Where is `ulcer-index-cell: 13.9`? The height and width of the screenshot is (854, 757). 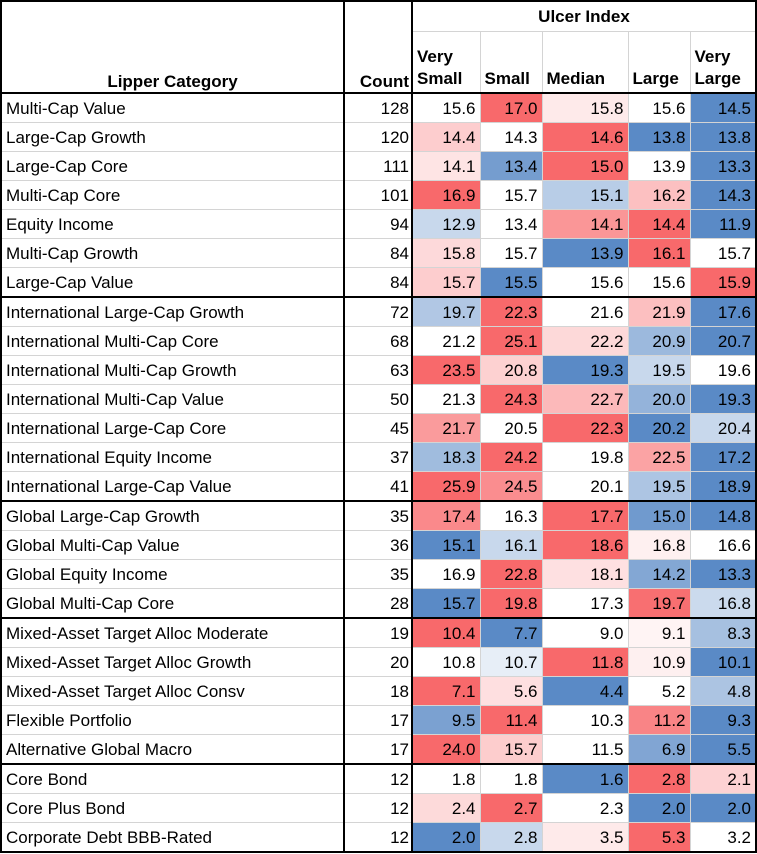
ulcer-index-cell: 13.9 is located at coordinates (659, 166).